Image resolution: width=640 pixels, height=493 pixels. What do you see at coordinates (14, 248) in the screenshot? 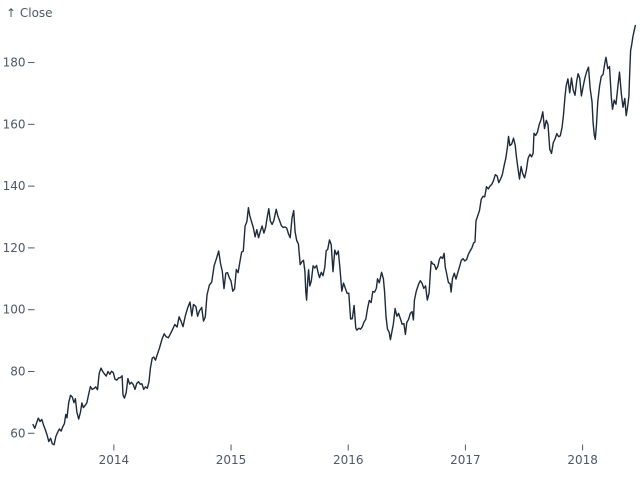
I see `y-tick-label: 120` at bounding box center [14, 248].